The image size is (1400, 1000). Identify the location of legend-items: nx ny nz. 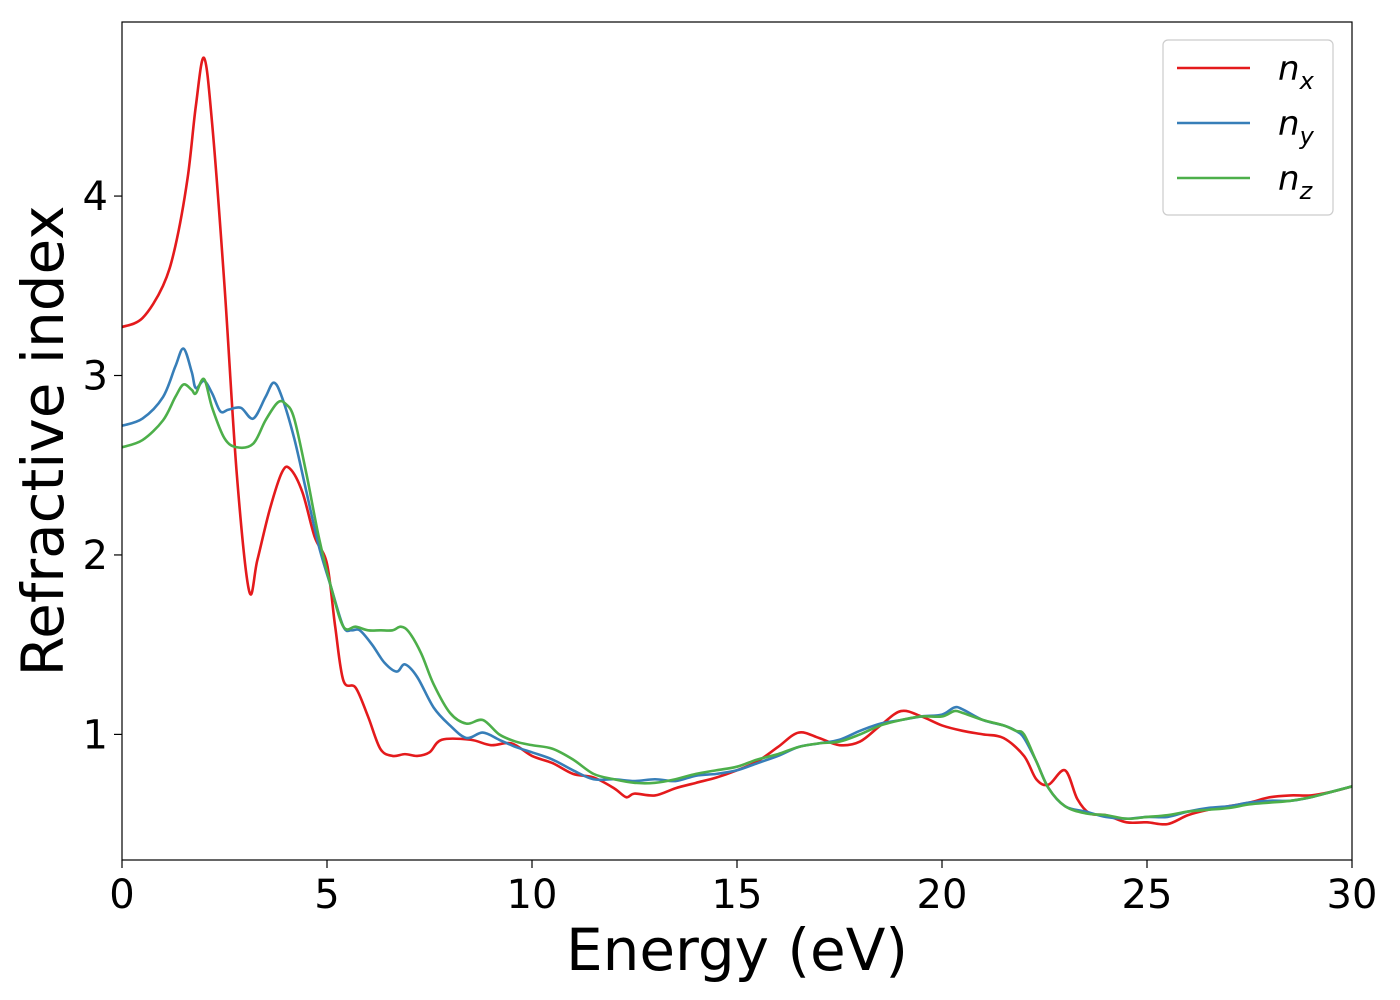
(1246, 127).